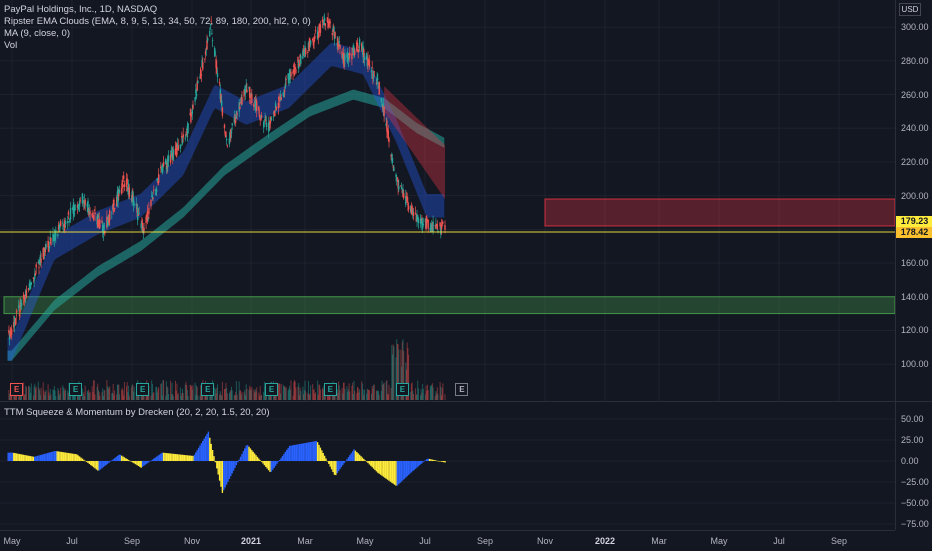 The image size is (932, 551). Describe the element at coordinates (485, 541) in the screenshot. I see `time-tick-label: Sep` at that location.